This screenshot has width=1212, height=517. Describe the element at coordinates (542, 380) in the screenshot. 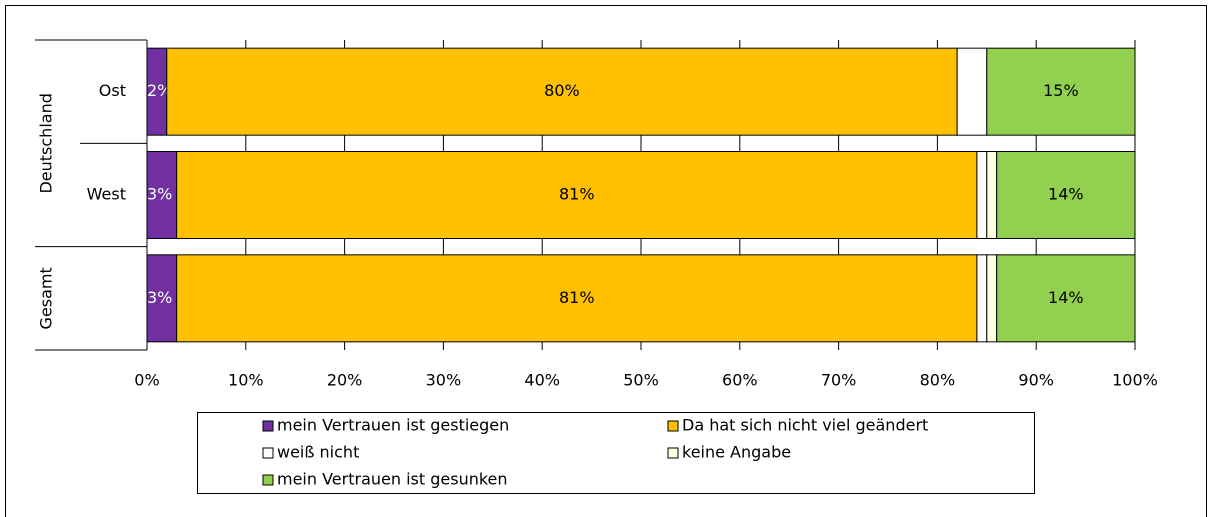

I see `x-tick-label: 40%` at that location.